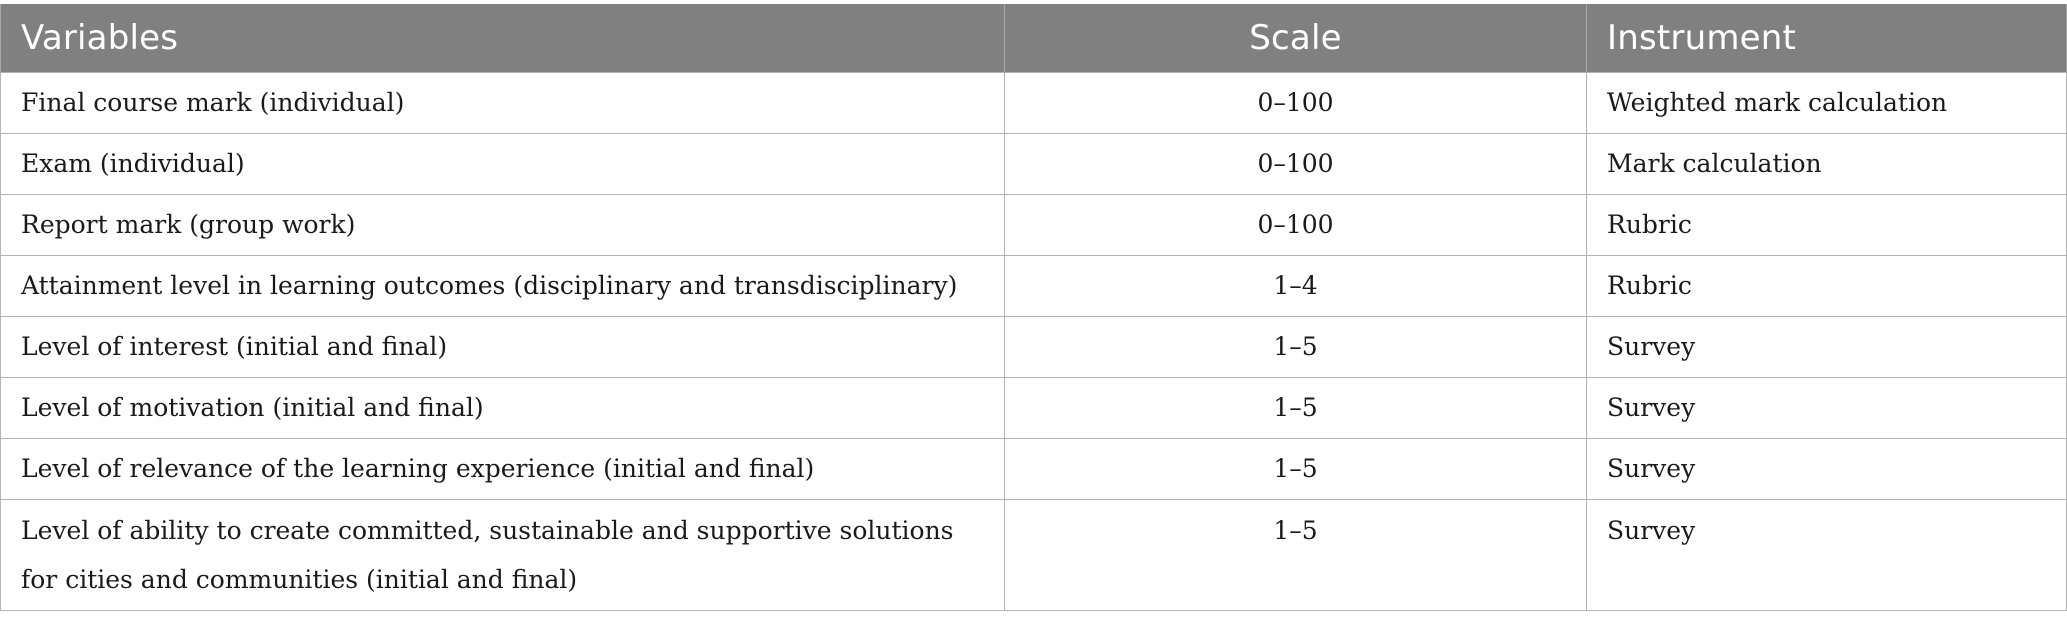 This screenshot has height=632, width=2067. What do you see at coordinates (502, 102) in the screenshot?
I see `cell-variable: Final course mark (individual)` at bounding box center [502, 102].